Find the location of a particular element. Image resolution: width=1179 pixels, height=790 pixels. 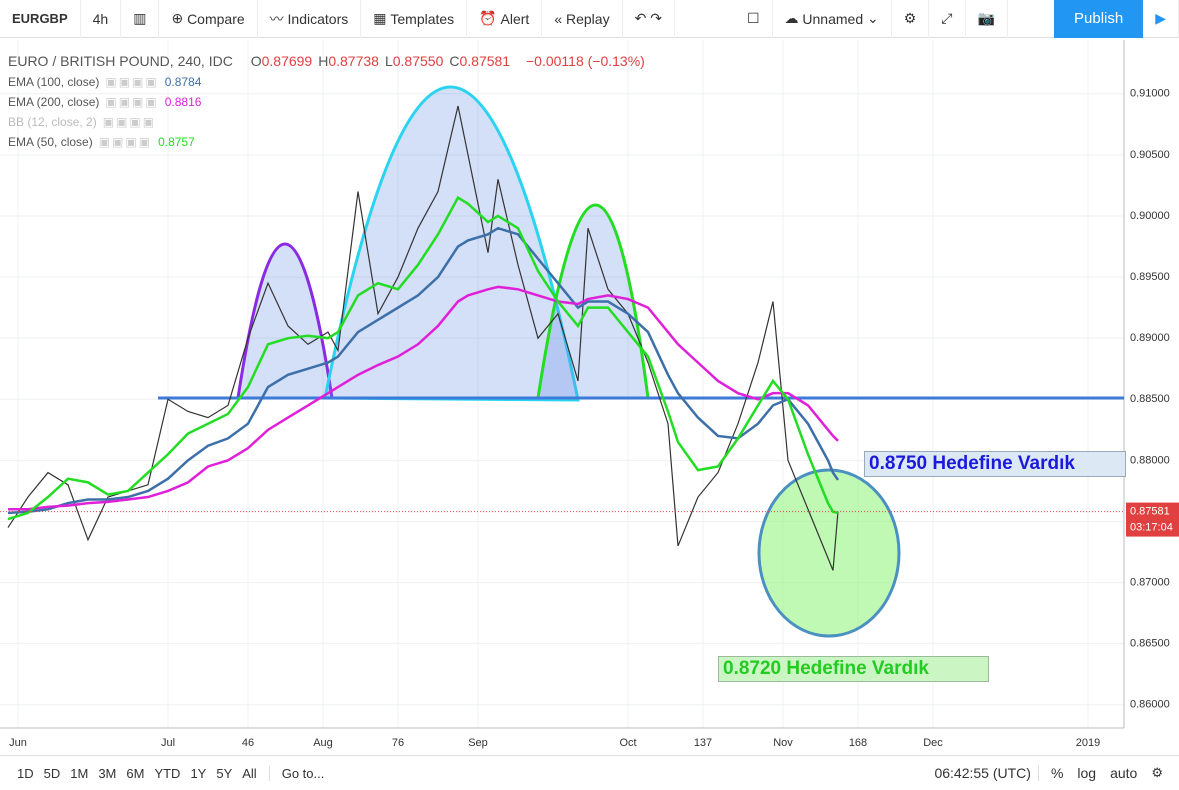

range-button: 6M is located at coordinates (135, 773).